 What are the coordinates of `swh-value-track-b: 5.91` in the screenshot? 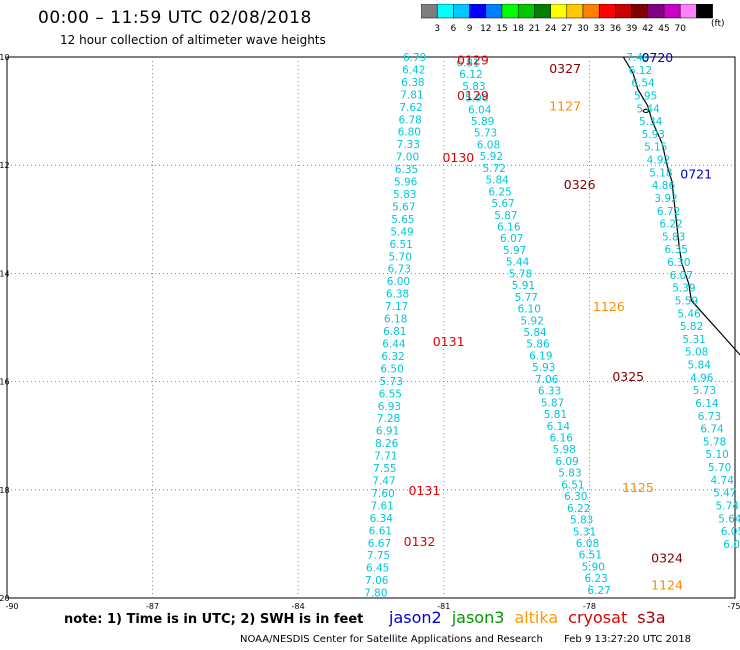 It's located at (523, 286).